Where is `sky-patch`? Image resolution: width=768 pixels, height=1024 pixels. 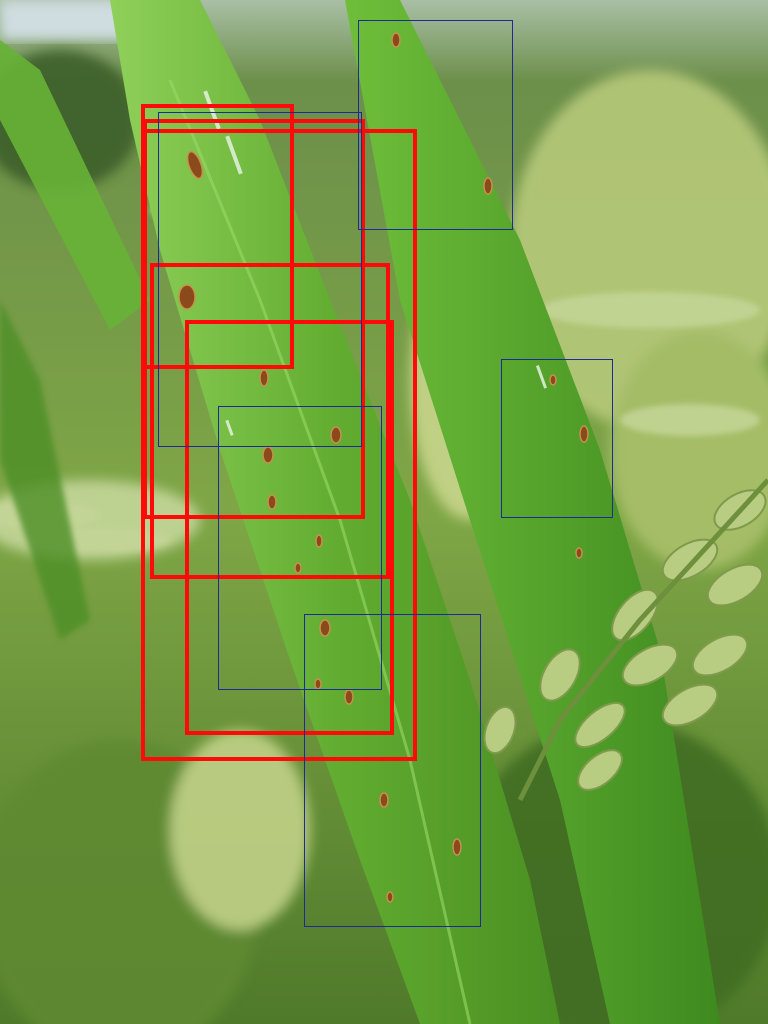
sky-patch is located at coordinates (65, 20).